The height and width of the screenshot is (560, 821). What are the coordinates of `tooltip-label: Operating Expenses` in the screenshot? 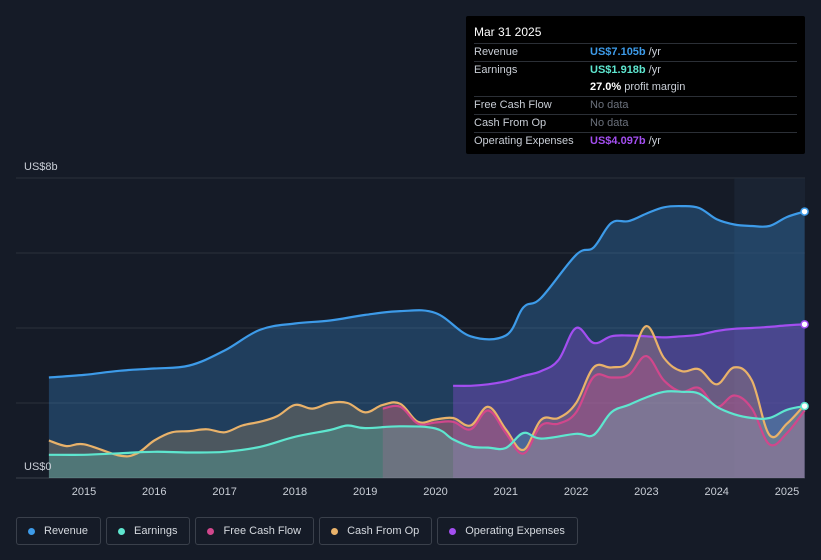 It's located at (524, 141).